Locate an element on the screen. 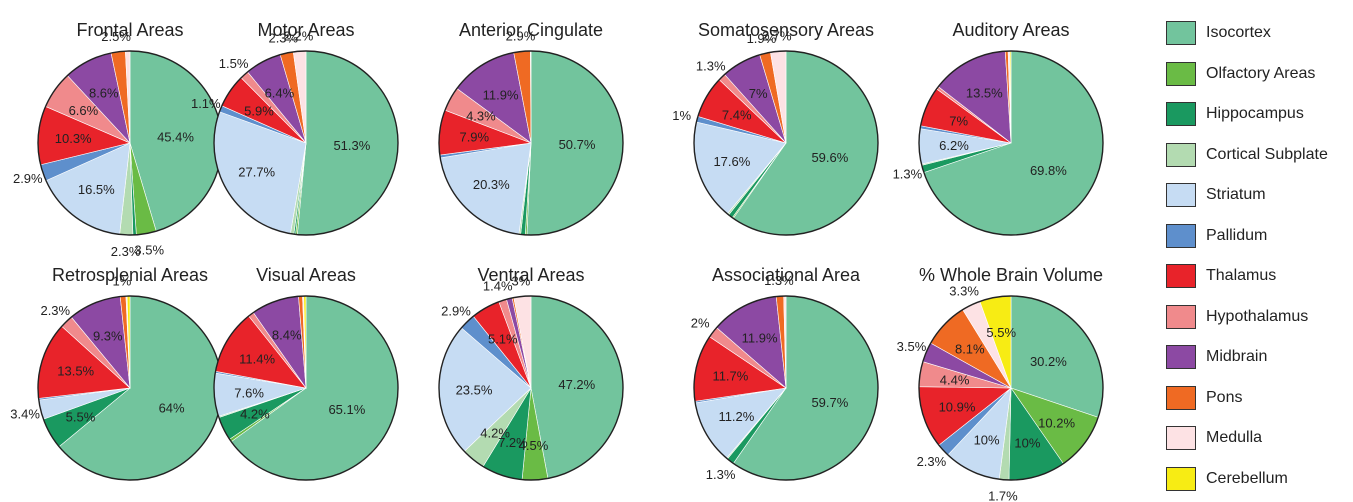 The height and width of the screenshot is (502, 1353). pie-chart: Auditory Areas 69.8% 1.3% 6.2% 7% 13.5% is located at coordinates (998, 128).